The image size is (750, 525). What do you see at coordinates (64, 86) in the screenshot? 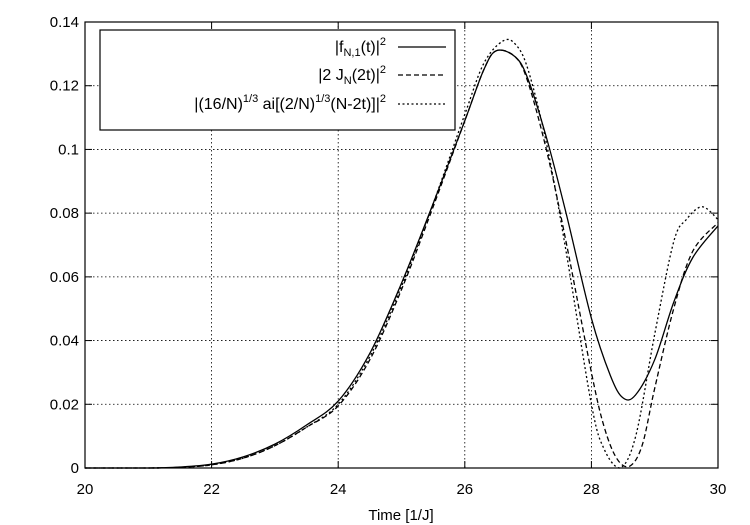
I see `y-tick-label: 0.12` at bounding box center [64, 86].